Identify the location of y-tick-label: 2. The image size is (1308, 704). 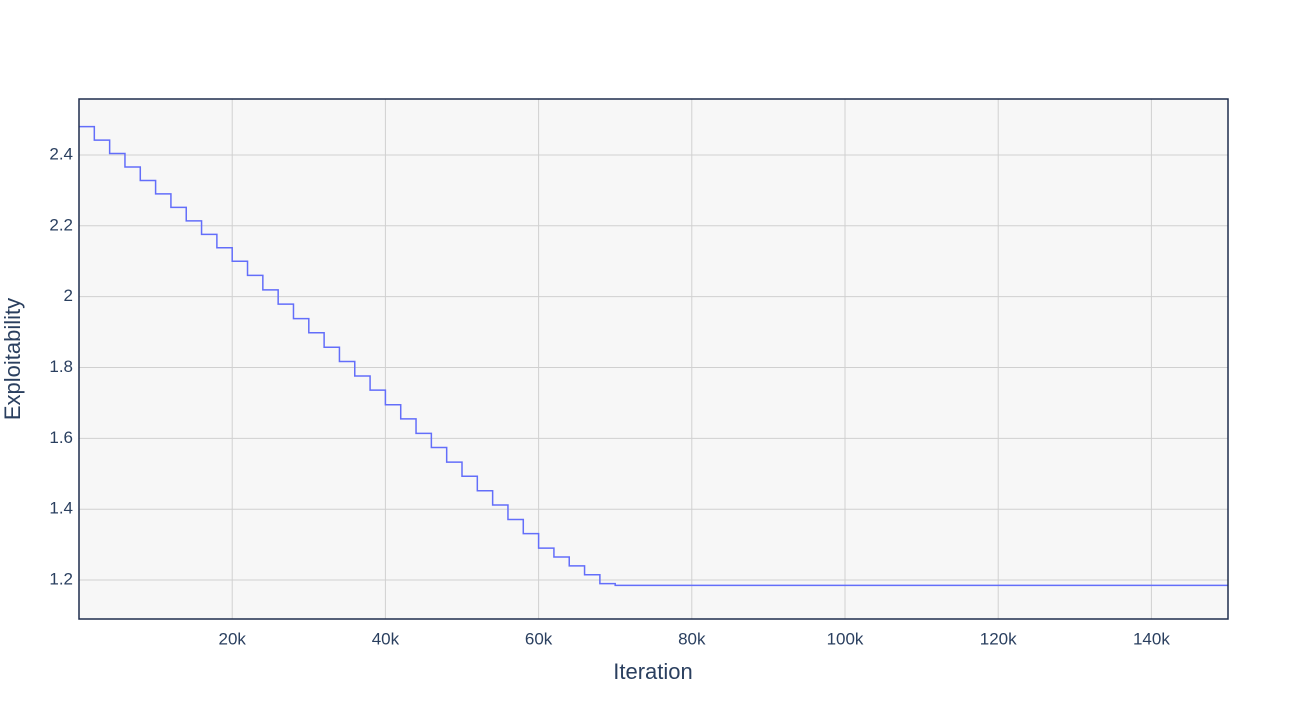
(68, 295).